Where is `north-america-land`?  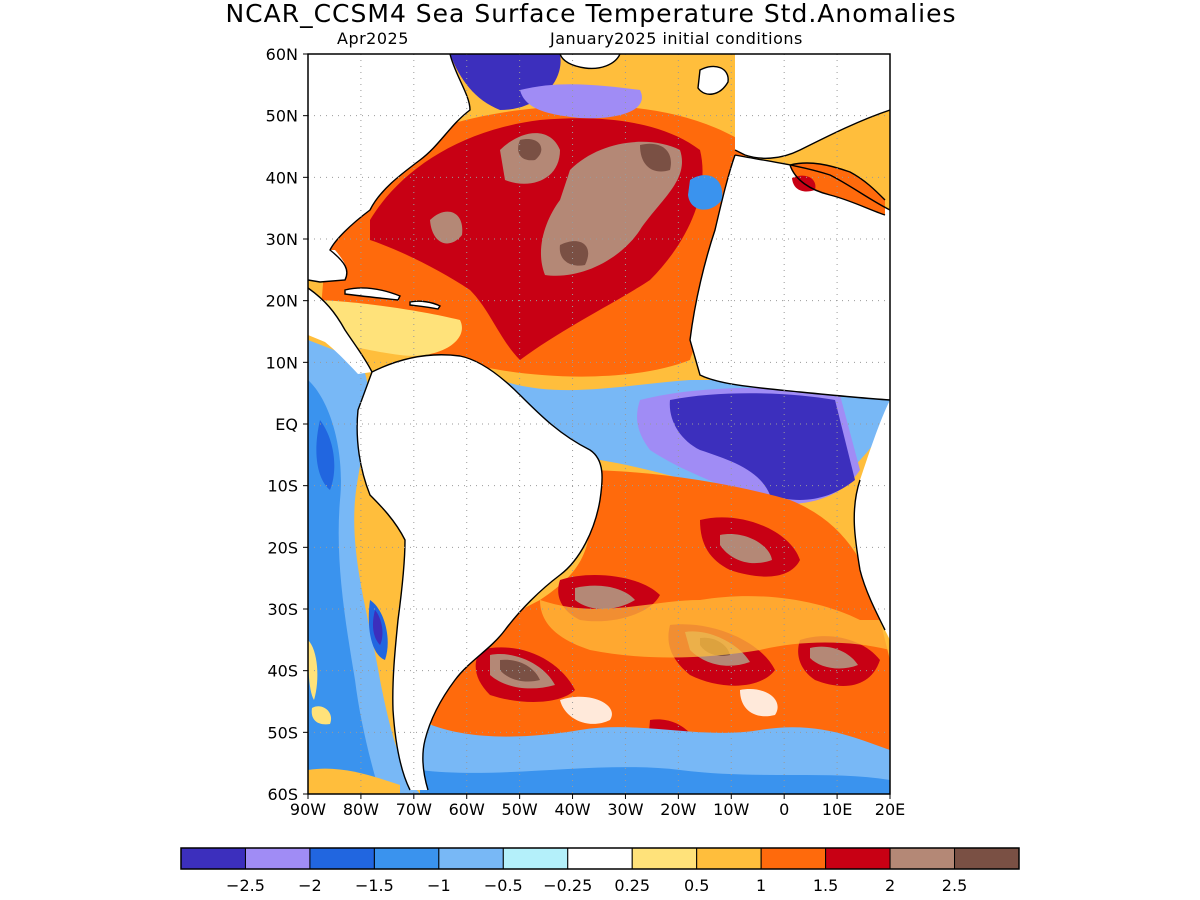
north-america-land is located at coordinates (389, 152).